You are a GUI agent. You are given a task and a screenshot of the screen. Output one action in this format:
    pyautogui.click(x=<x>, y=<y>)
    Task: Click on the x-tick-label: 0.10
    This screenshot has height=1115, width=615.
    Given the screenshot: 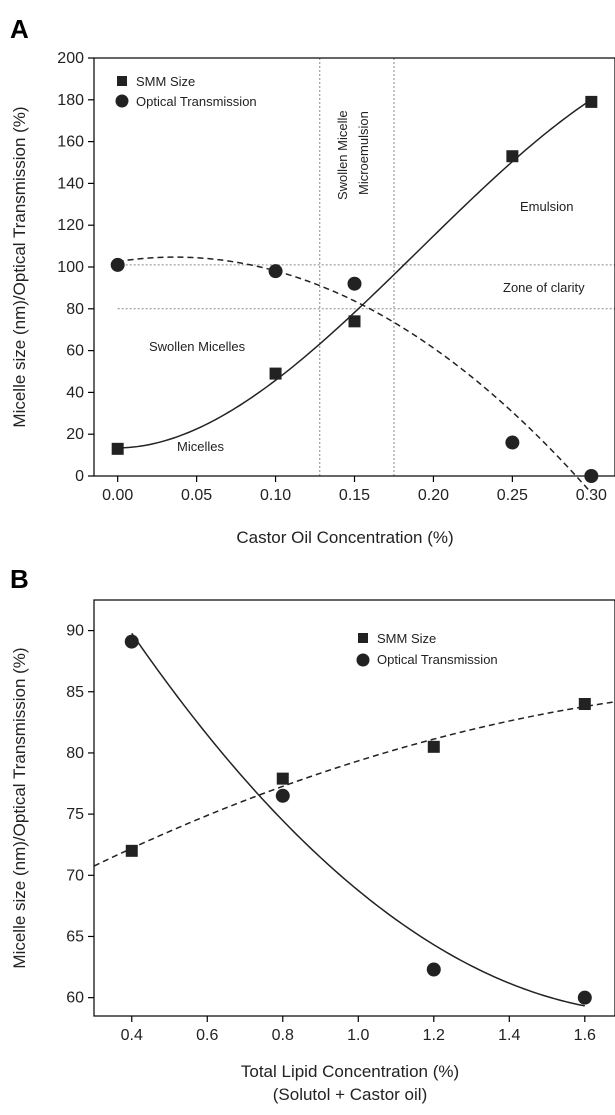 What is the action you would take?
    pyautogui.click(x=275, y=495)
    